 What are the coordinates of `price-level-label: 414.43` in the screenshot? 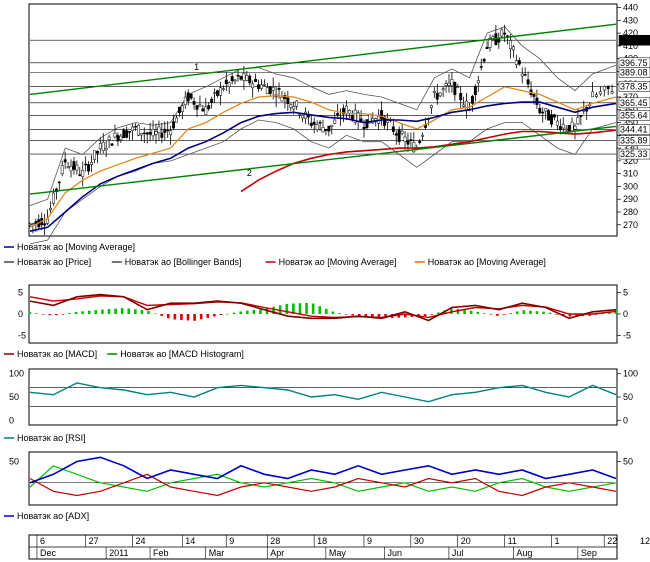 It's located at (634, 40).